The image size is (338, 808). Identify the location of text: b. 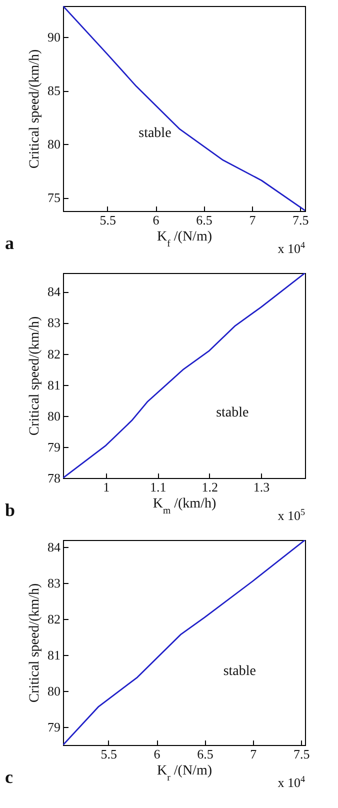
(10, 510).